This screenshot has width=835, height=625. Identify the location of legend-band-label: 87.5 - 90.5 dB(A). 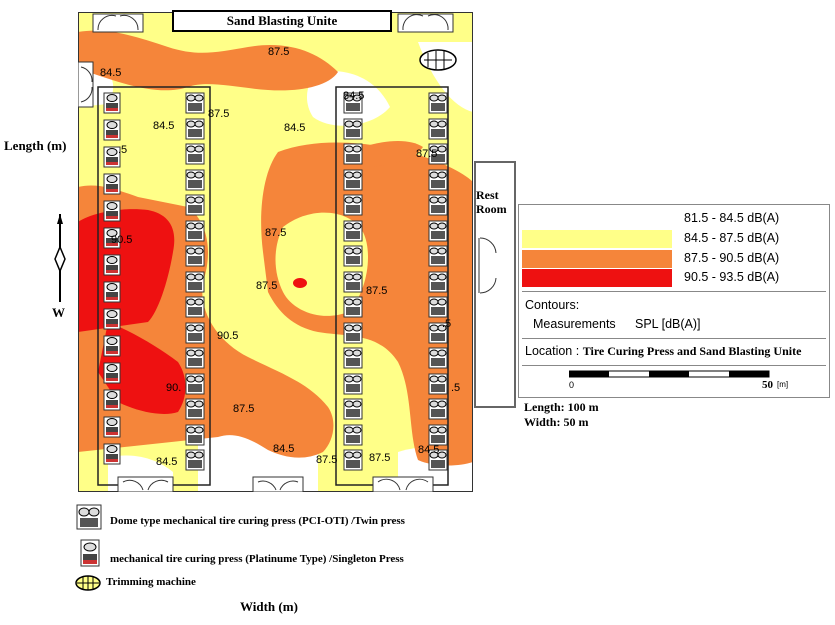
(732, 258).